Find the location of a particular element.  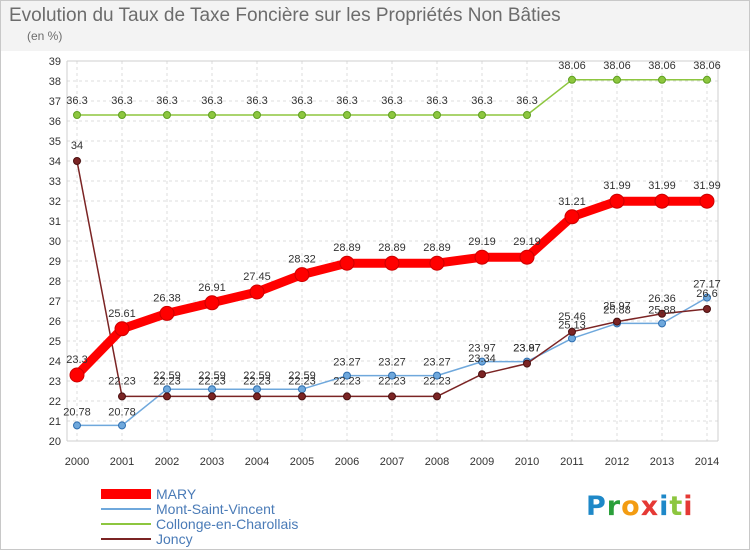

legend-label-collonge-en-charollais: Collonge-en-Charollais is located at coordinates (227, 524).